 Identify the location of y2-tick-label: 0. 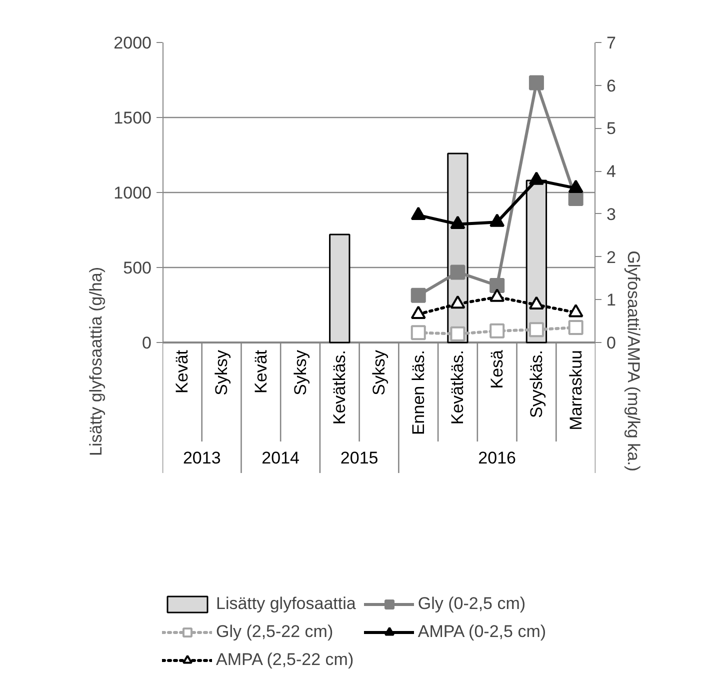
(611, 343).